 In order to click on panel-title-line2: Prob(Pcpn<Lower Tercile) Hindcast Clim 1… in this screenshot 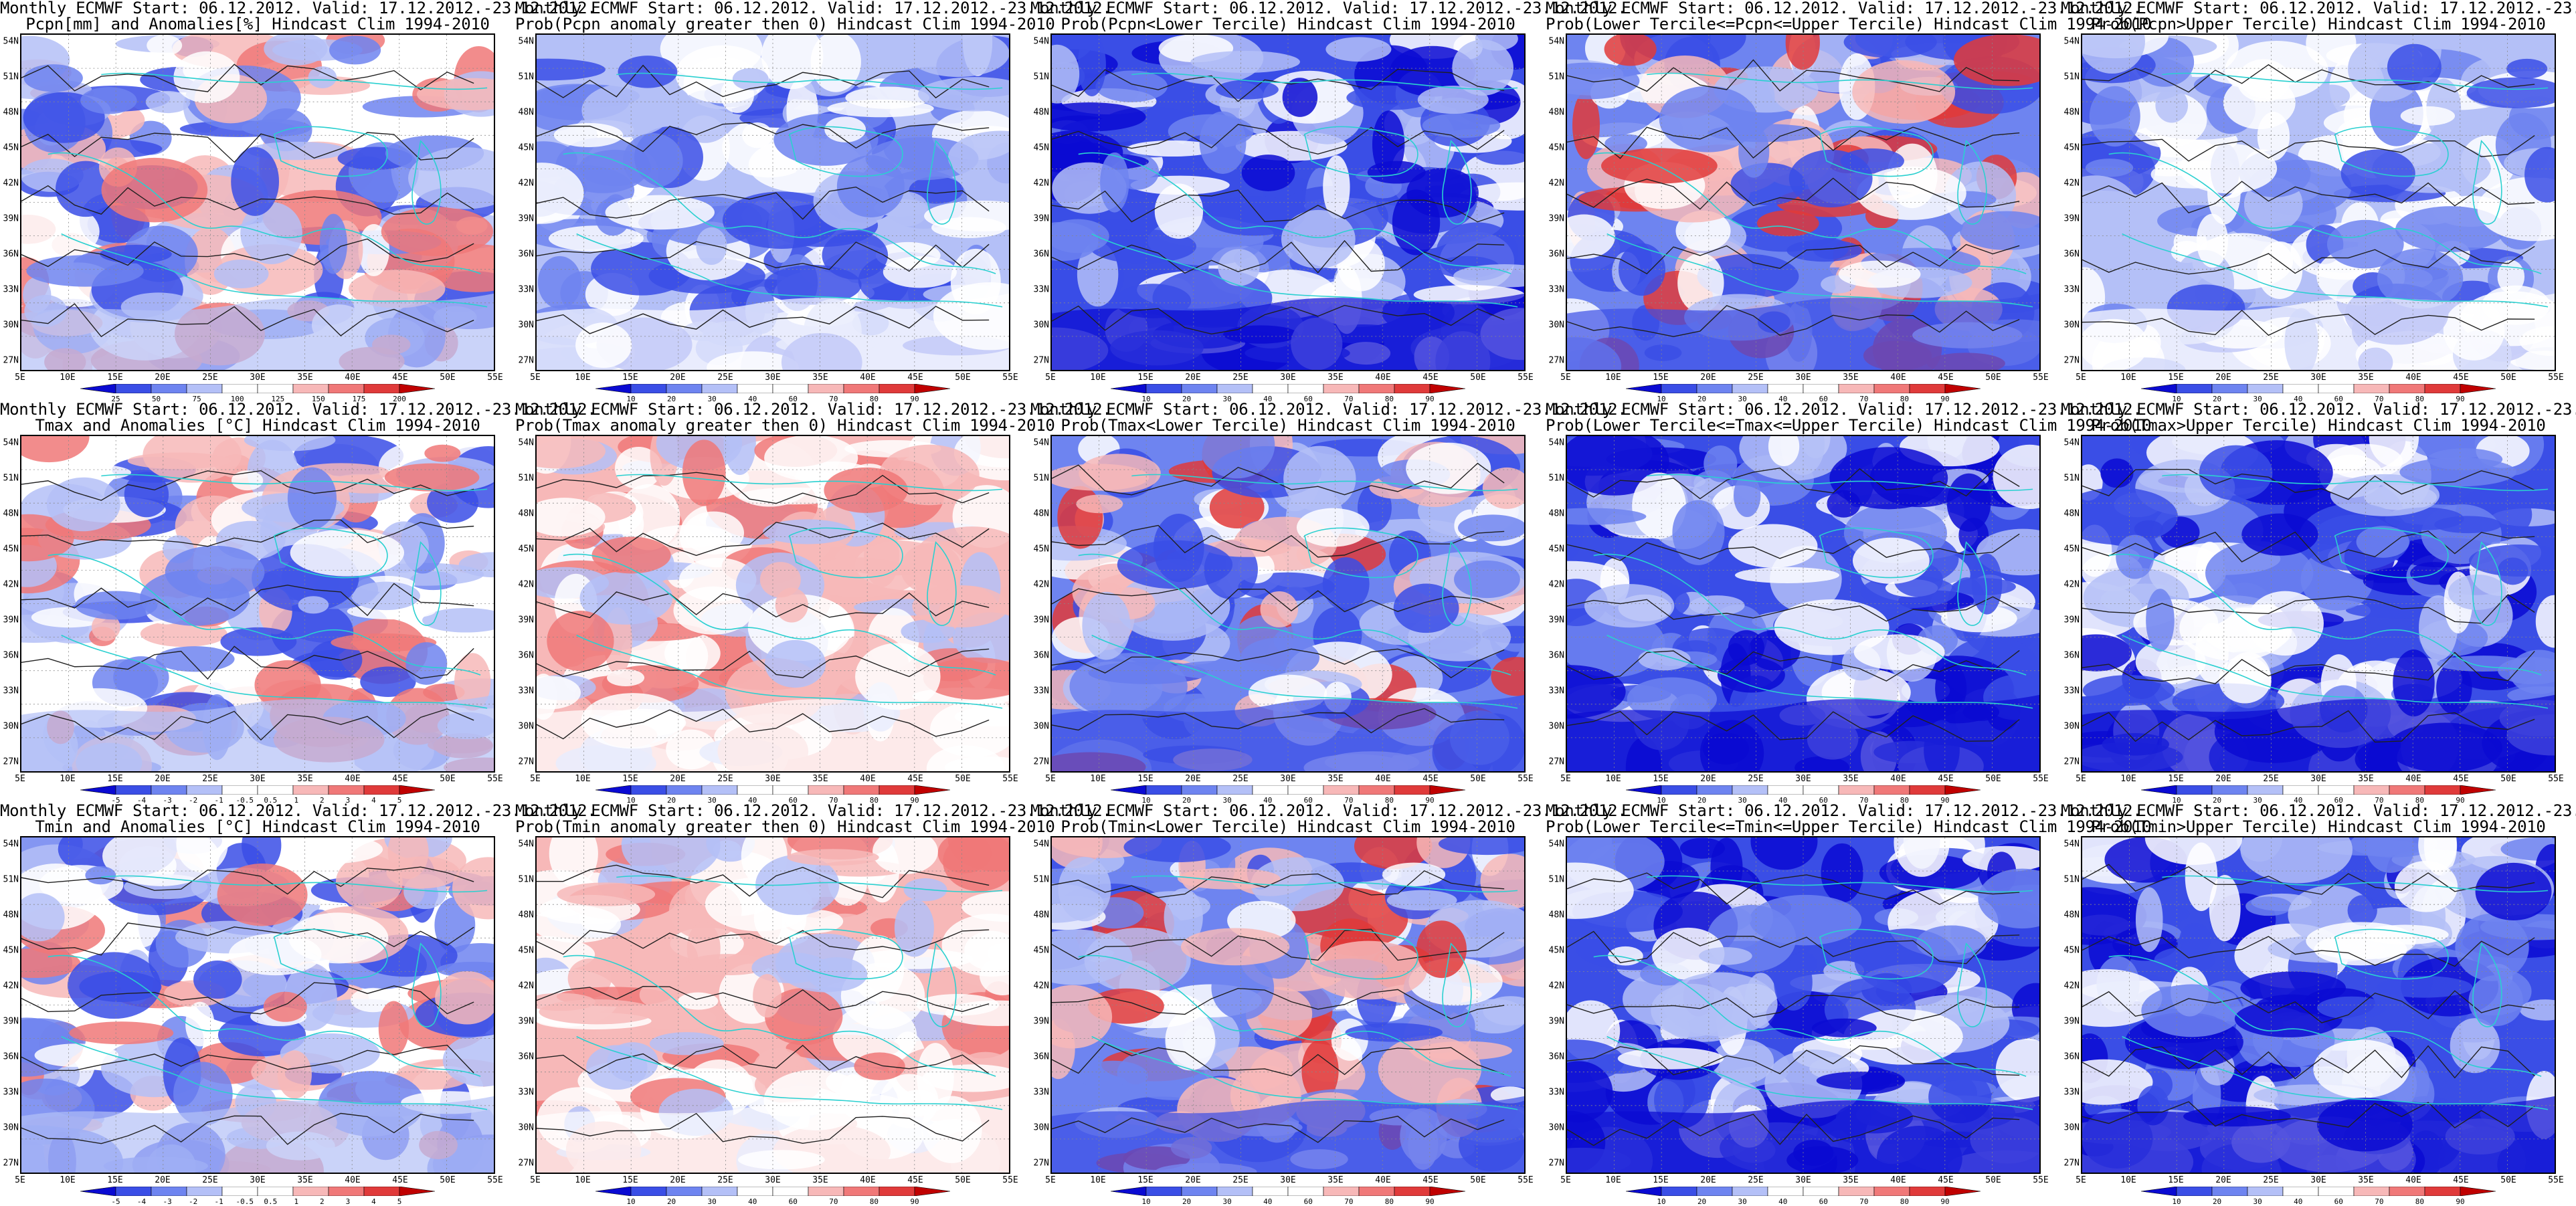, I will do `click(1288, 24)`.